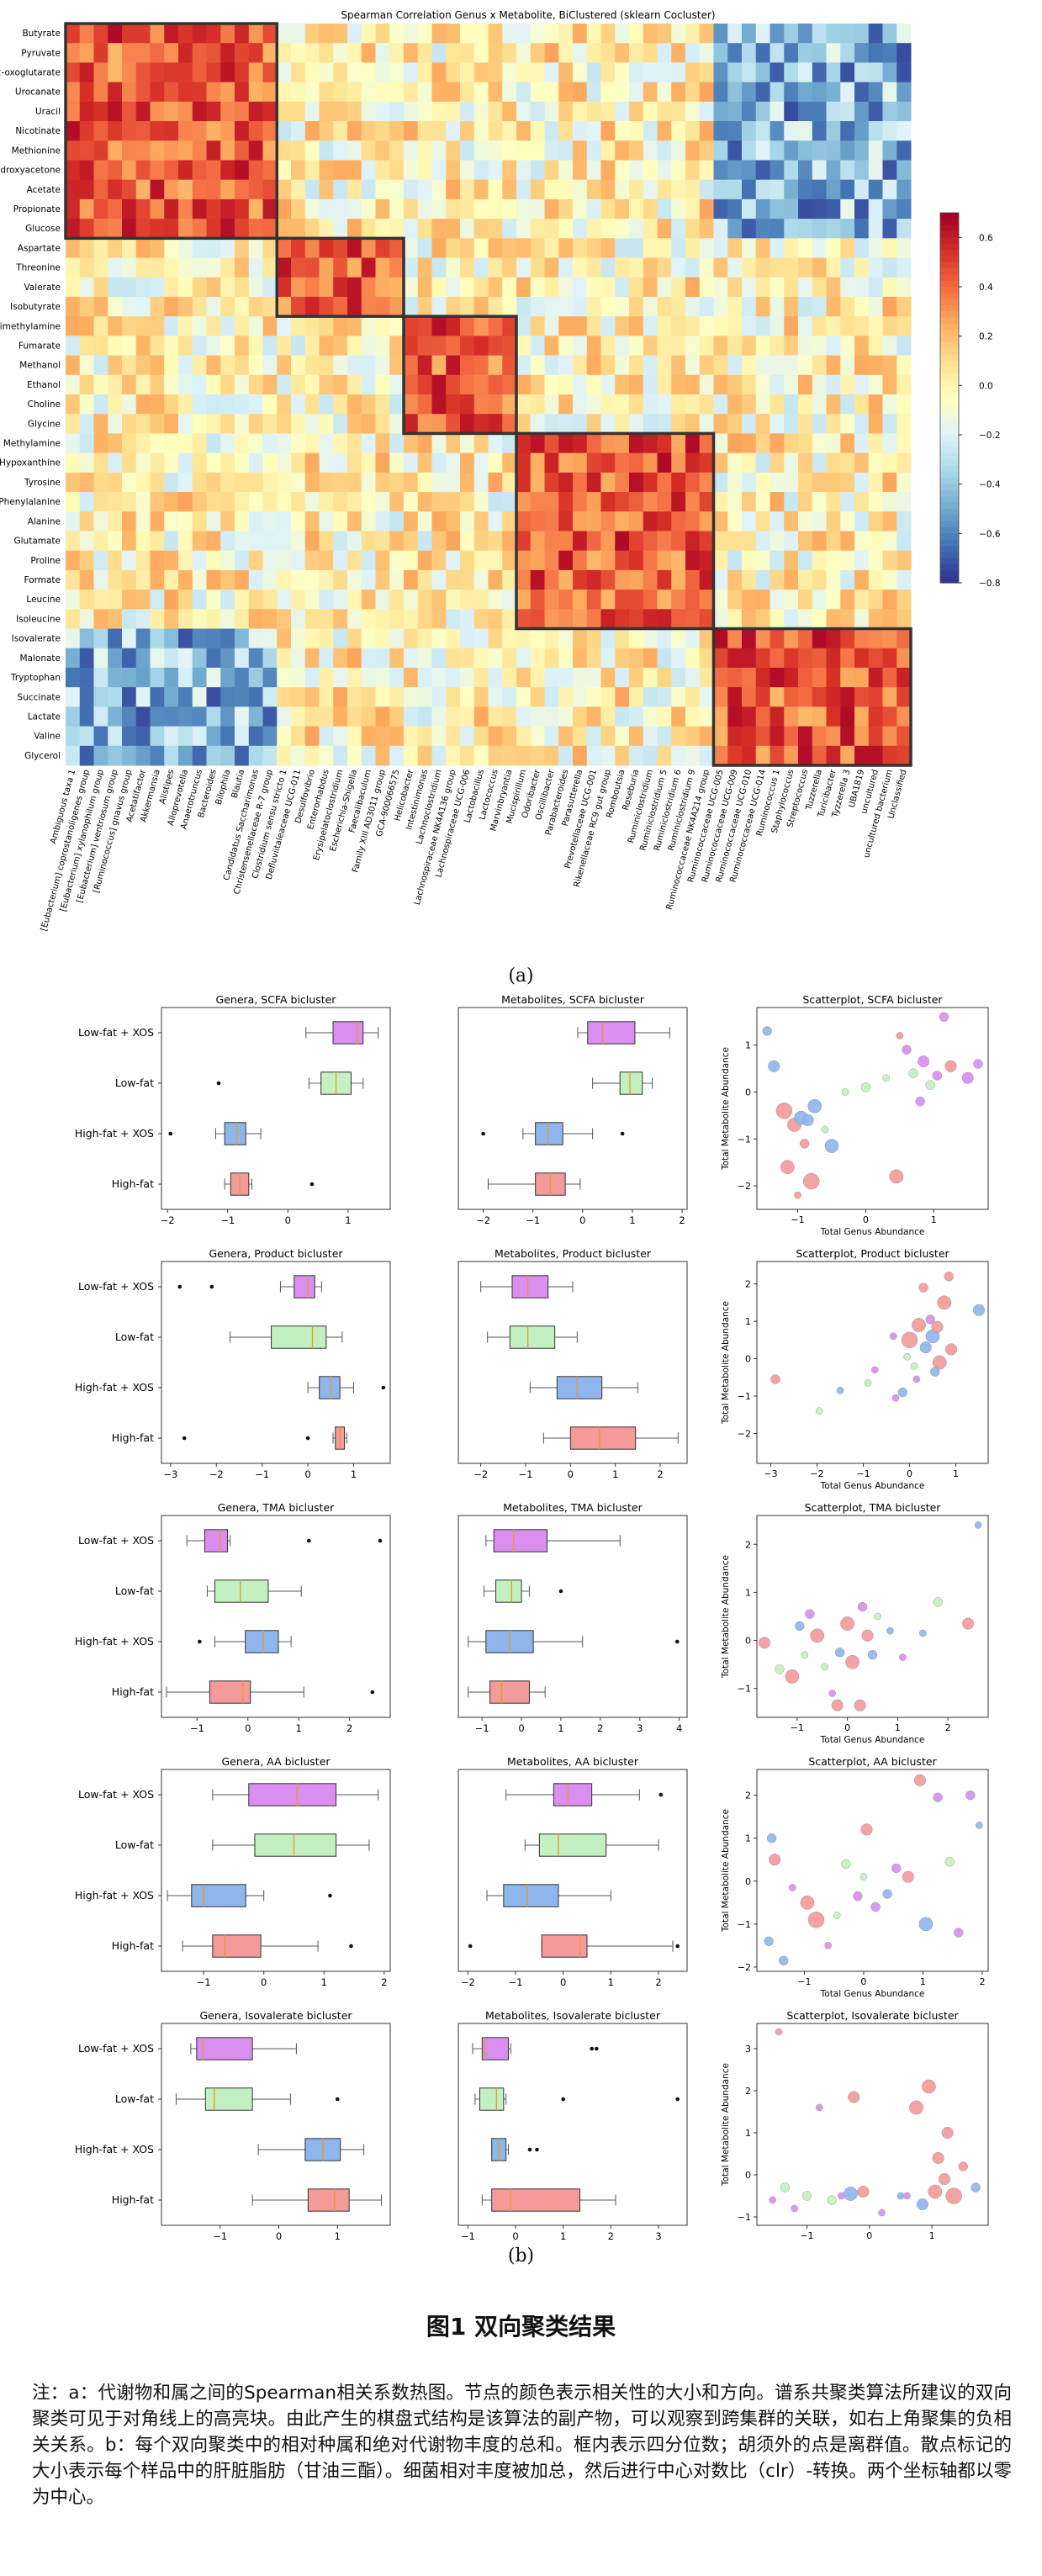 Image resolution: width=1042 pixels, height=2576 pixels. I want to click on scatter-xtick-label: 0, so click(863, 1981).